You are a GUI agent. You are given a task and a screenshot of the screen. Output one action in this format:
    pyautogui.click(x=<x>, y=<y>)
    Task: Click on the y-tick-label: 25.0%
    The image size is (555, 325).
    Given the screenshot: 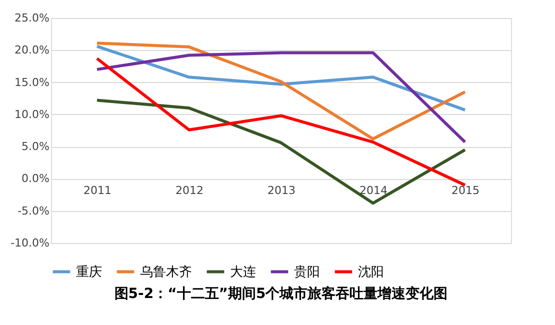 What is the action you would take?
    pyautogui.click(x=32, y=18)
    